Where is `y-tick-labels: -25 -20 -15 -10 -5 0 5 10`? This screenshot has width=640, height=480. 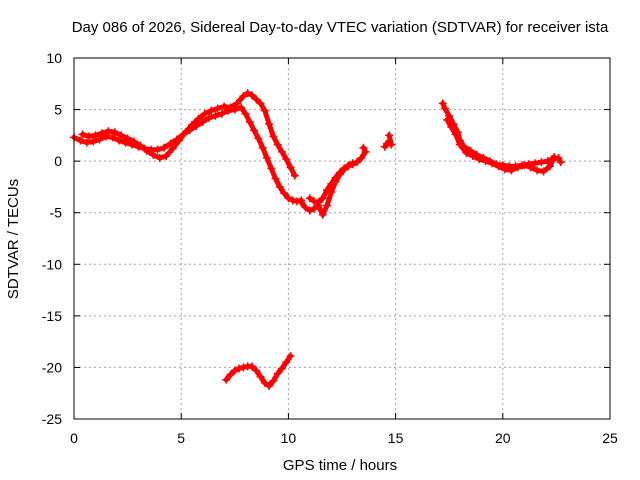
y-tick-labels: -25 -20 -15 -10 -5 0 5 10 is located at coordinates (52, 238).